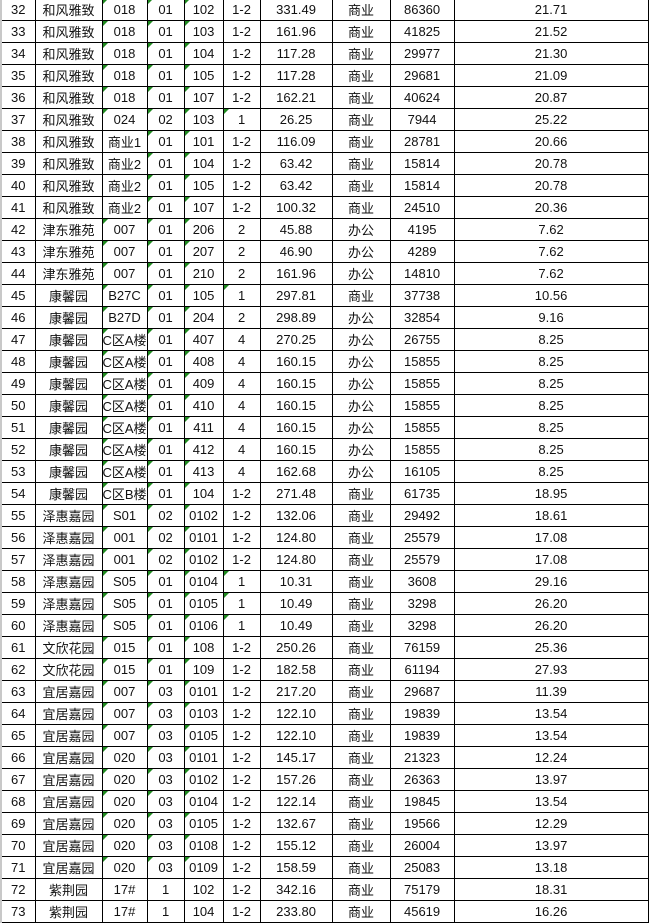 The height and width of the screenshot is (924, 649). What do you see at coordinates (203, 119) in the screenshot?
I see `cell-room: 103` at bounding box center [203, 119].